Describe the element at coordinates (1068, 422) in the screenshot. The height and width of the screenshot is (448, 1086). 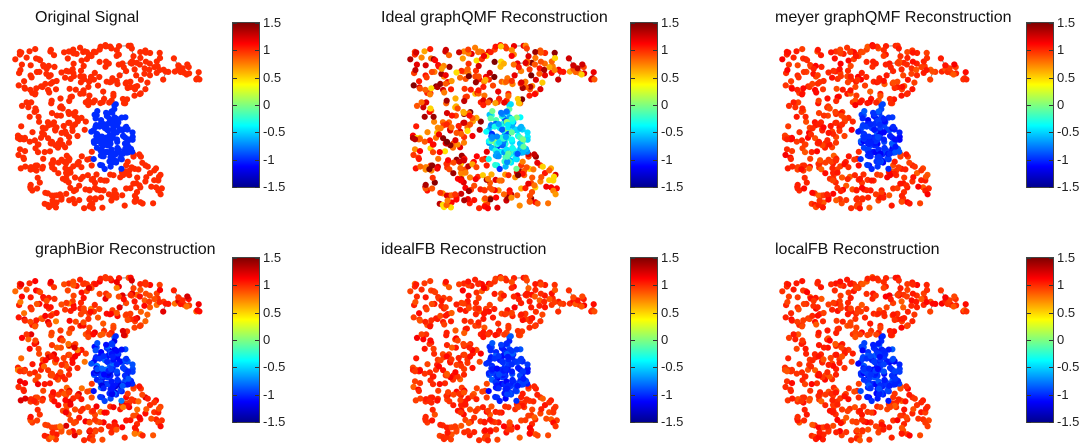
I see `colorbar-tick-label: -1.5` at that location.